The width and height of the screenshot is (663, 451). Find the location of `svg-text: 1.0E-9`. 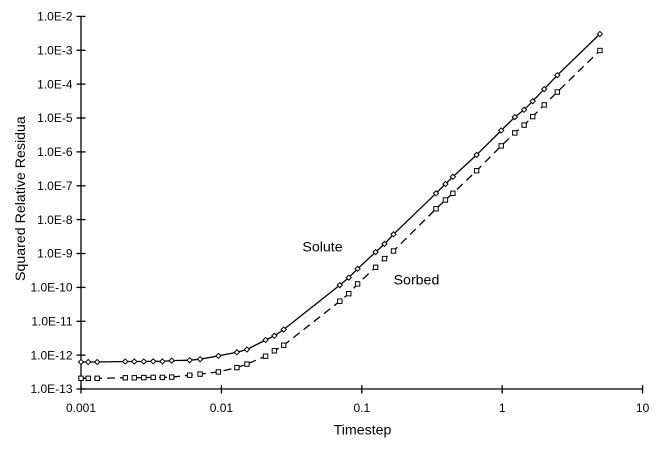

svg-text: 1.0E-9 is located at coordinates (55, 254).